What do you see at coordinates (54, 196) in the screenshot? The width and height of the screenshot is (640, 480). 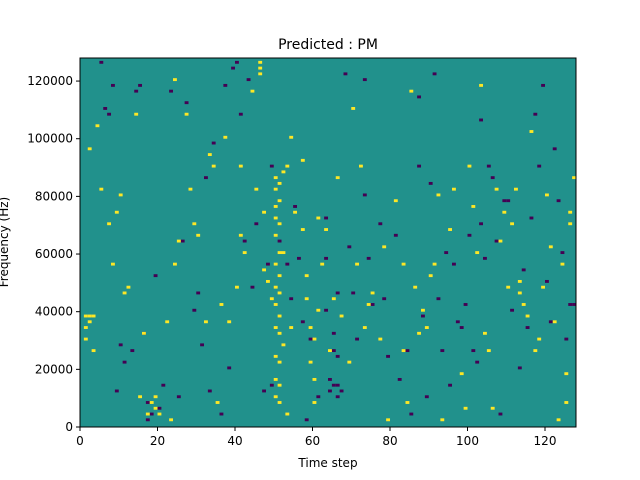 I see `y-tick-label: 80000` at bounding box center [54, 196].